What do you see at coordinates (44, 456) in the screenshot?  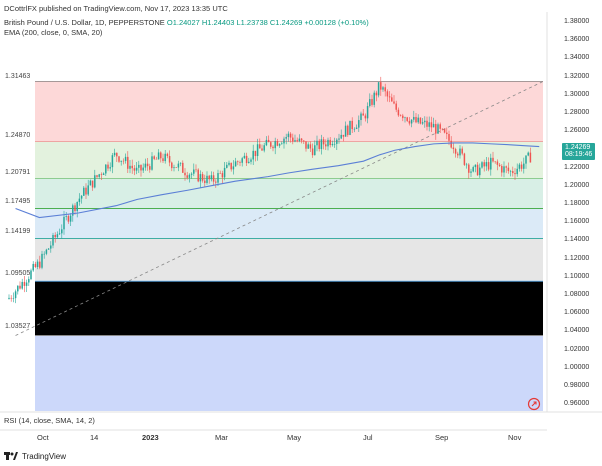 I see `footer-brand: TradingView` at bounding box center [44, 456].